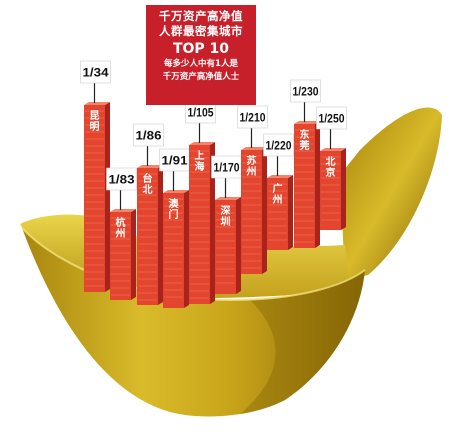  I want to click on bar-group: 1/220 广州, so click(278, 191).